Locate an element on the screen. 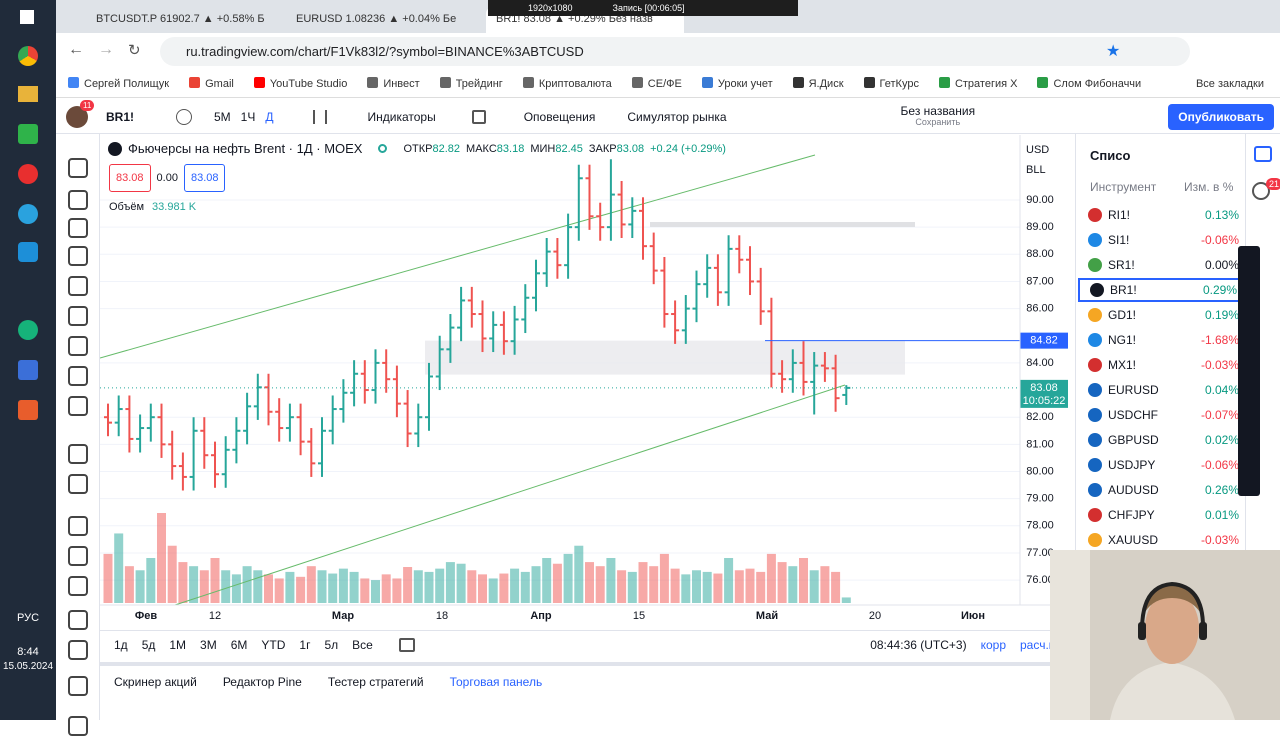 The width and height of the screenshot is (1280, 736). date-range-button is located at coordinates (406, 644).